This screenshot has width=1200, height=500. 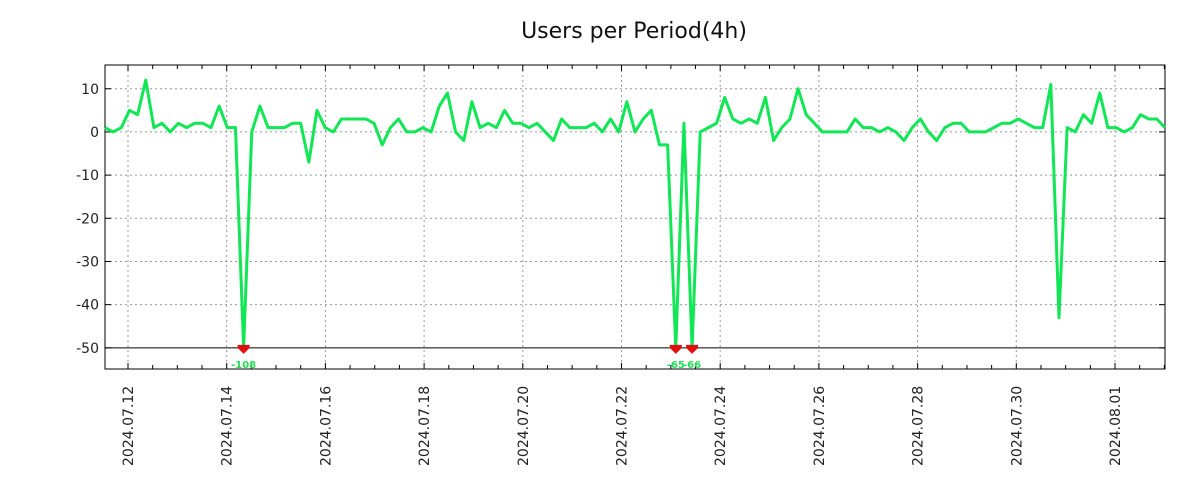 I want to click on x-tick-label: 2024.07.12, so click(x=129, y=426).